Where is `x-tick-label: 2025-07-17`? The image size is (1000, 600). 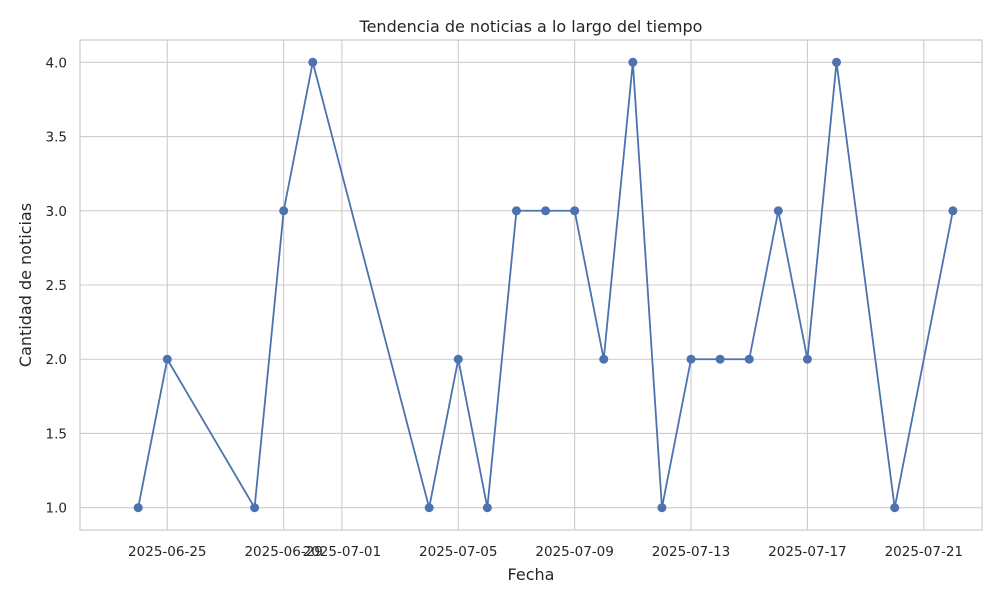 x-tick-label: 2025-07-17 is located at coordinates (807, 552).